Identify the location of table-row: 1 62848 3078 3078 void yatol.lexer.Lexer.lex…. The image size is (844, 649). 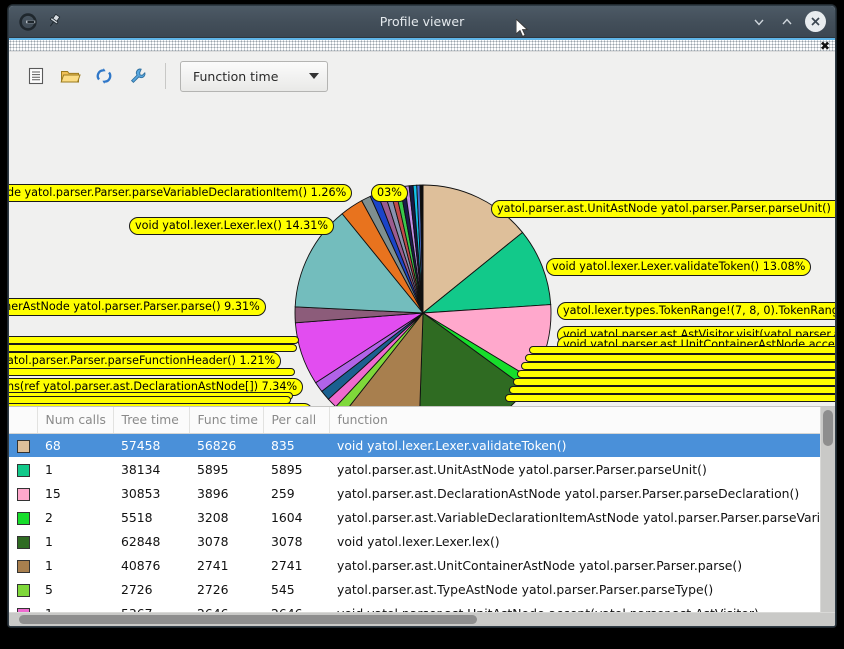
(414, 541).